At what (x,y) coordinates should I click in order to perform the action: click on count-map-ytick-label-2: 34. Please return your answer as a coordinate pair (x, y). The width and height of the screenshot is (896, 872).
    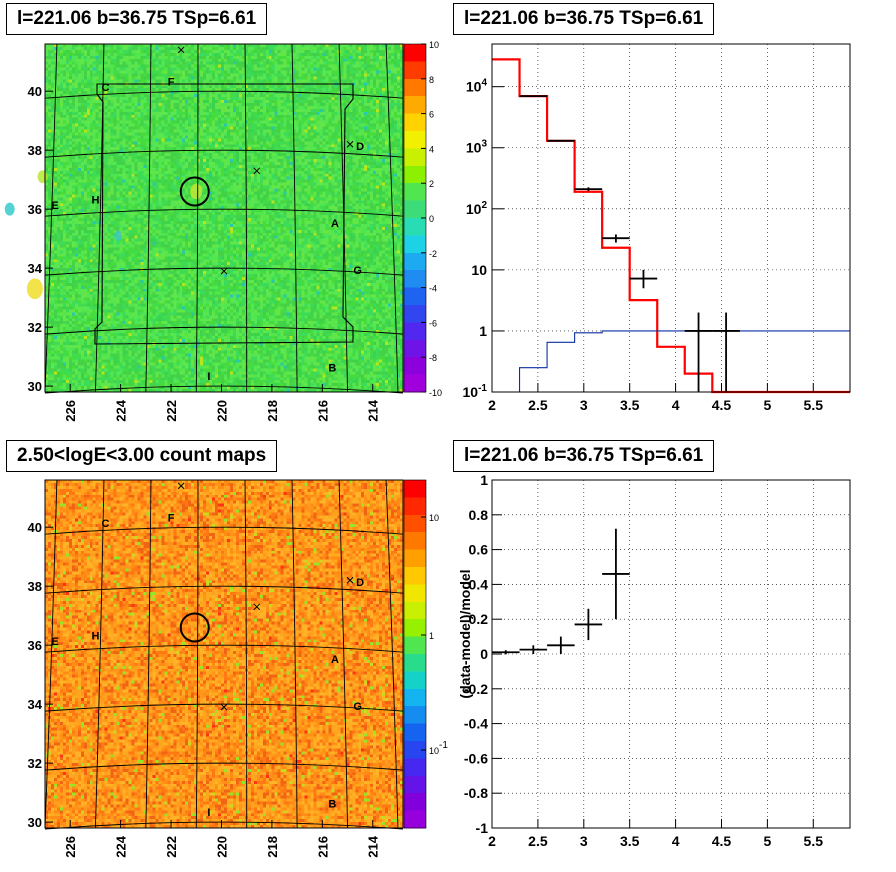
    Looking at the image, I should click on (35, 704).